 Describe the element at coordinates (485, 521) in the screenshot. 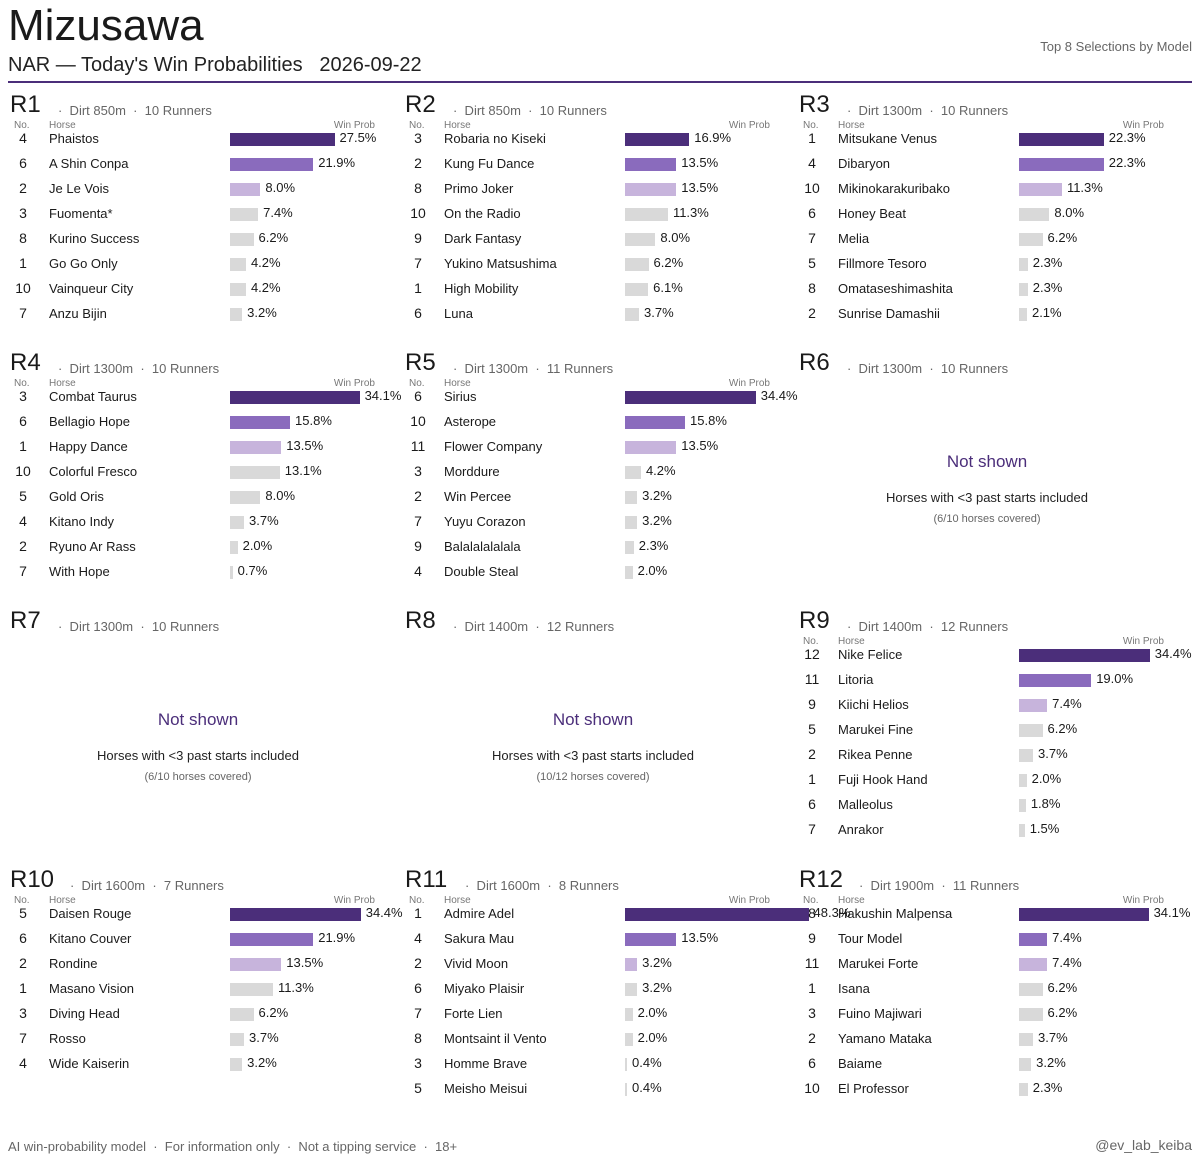

I see `horse-name: Yuyu Corazon` at that location.